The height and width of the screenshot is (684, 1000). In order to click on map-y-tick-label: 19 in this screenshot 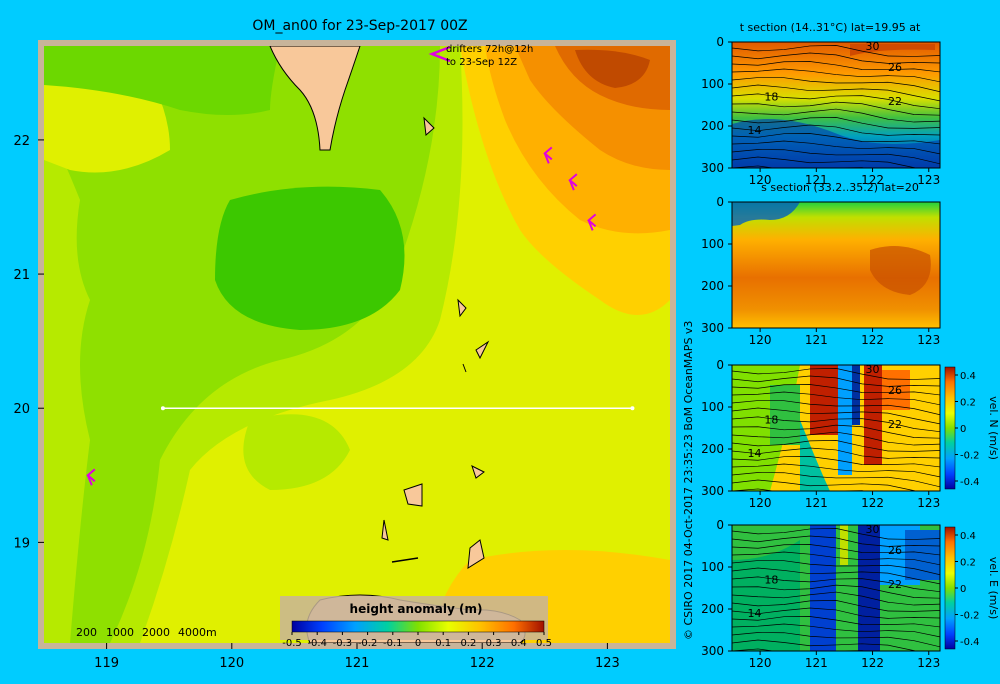, I will do `click(21, 543)`.